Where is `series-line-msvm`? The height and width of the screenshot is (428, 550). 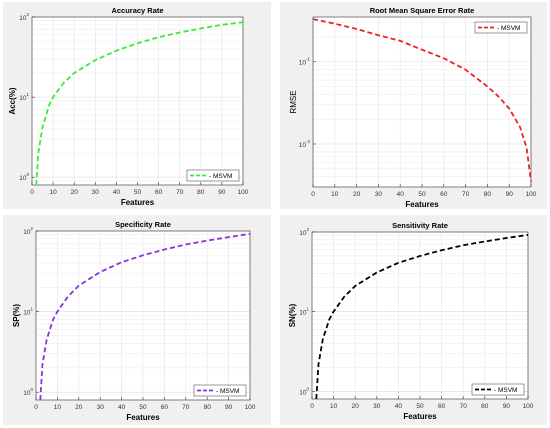
series-line-msvm is located at coordinates (139, 103).